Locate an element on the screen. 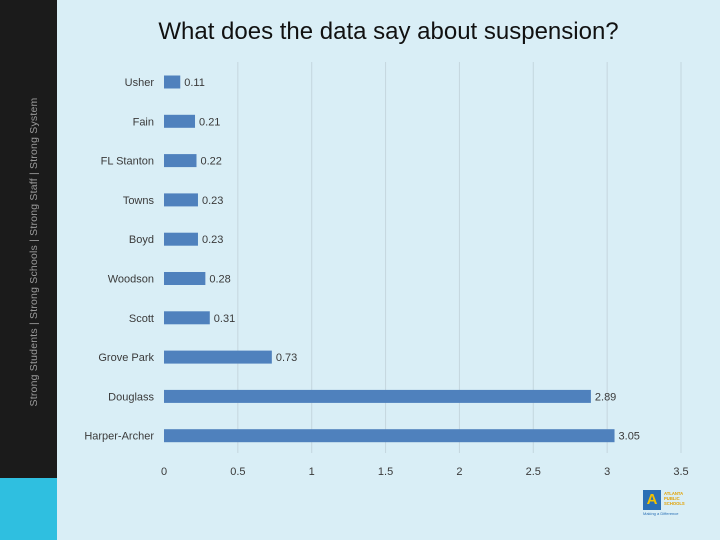 This screenshot has height=540, width=720. logo-text: ATLANTA PUBLIC SCHOOLS is located at coordinates (674, 498).